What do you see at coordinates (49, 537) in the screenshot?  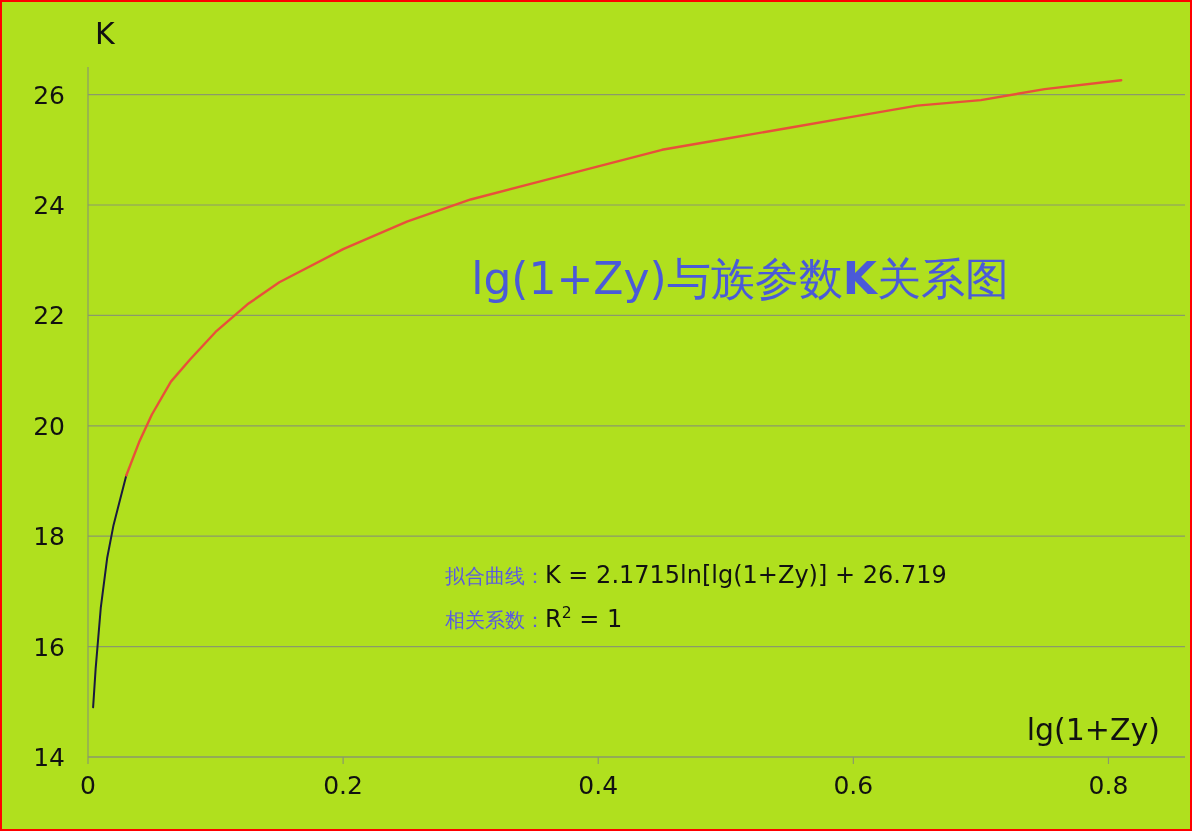 I see `y-tick-label: 18` at bounding box center [49, 537].